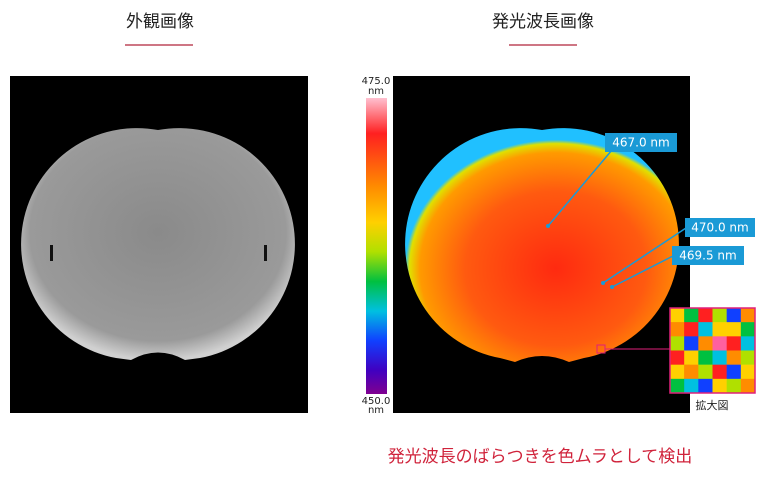 The height and width of the screenshot is (482, 768). Describe the element at coordinates (376, 81) in the screenshot. I see `colorbar-top-value: 475.0` at that location.